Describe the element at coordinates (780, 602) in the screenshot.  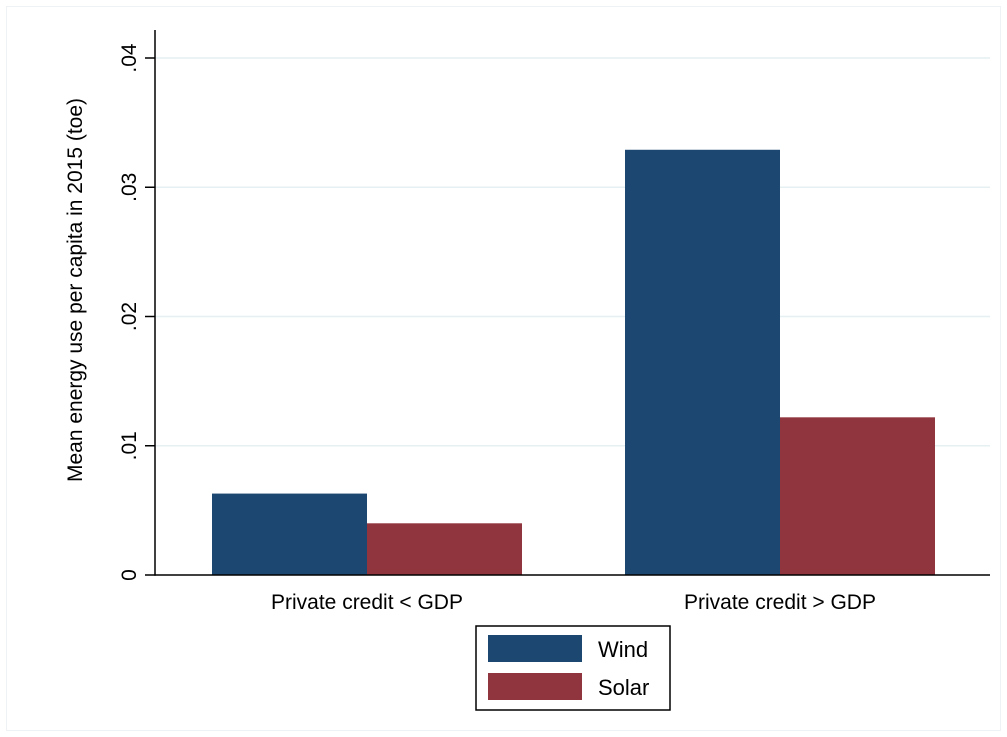
I see `x-tick-label: Private credit > GDP` at that location.